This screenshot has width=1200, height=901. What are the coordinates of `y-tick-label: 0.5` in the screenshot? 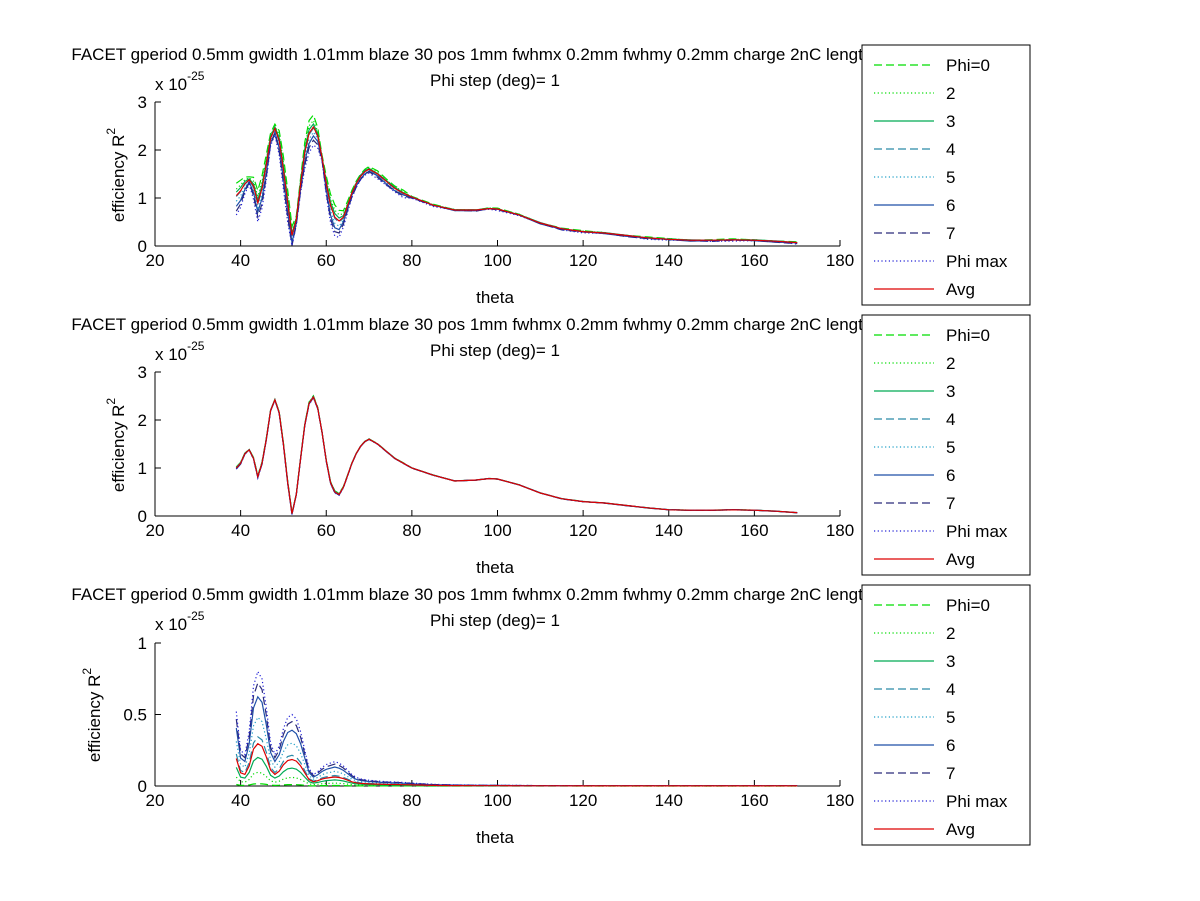 It's located at (135, 715).